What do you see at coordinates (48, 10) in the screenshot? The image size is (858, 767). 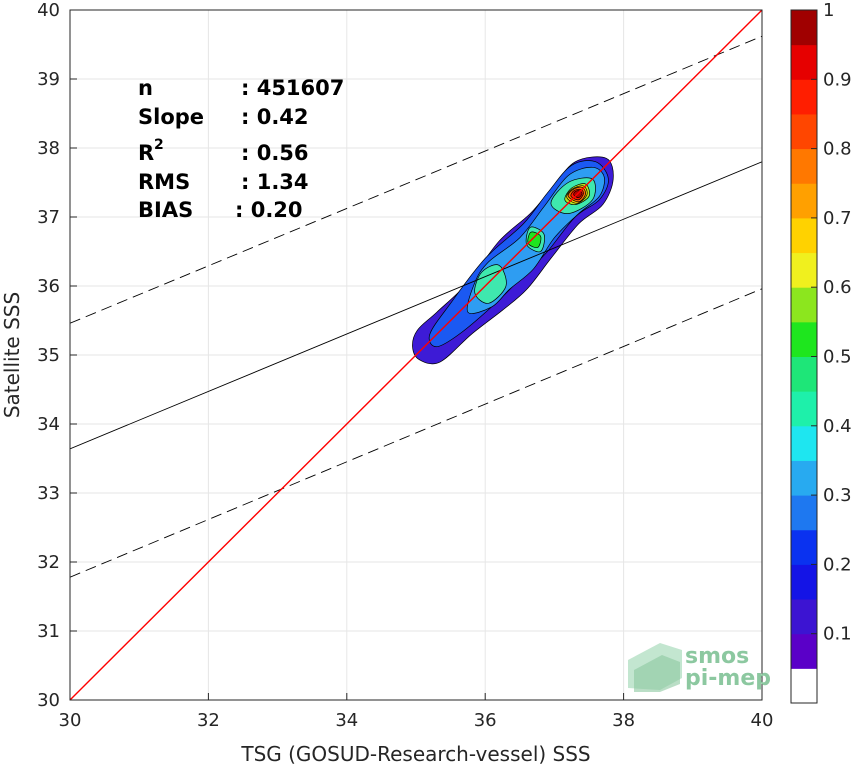 I see `y-tick-label: 40` at bounding box center [48, 10].